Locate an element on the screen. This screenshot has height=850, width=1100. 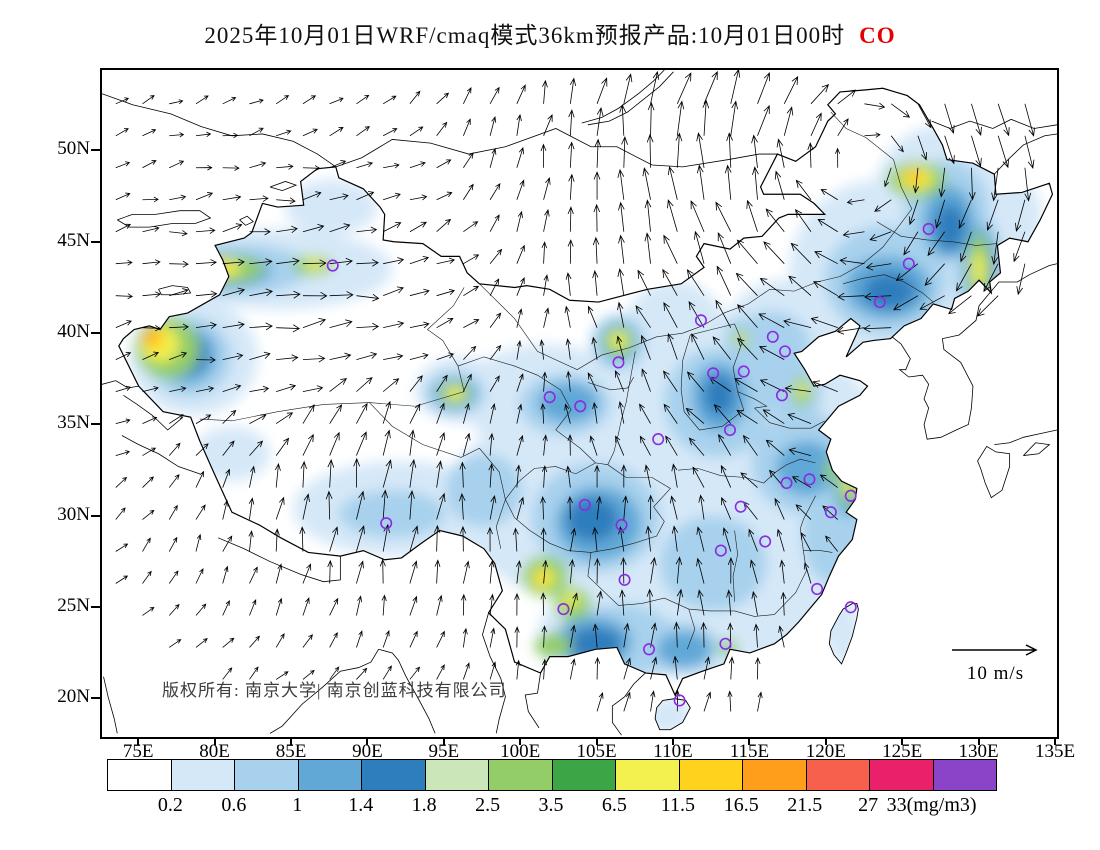
lon-tick-label: 110E is located at coordinates (673, 751).